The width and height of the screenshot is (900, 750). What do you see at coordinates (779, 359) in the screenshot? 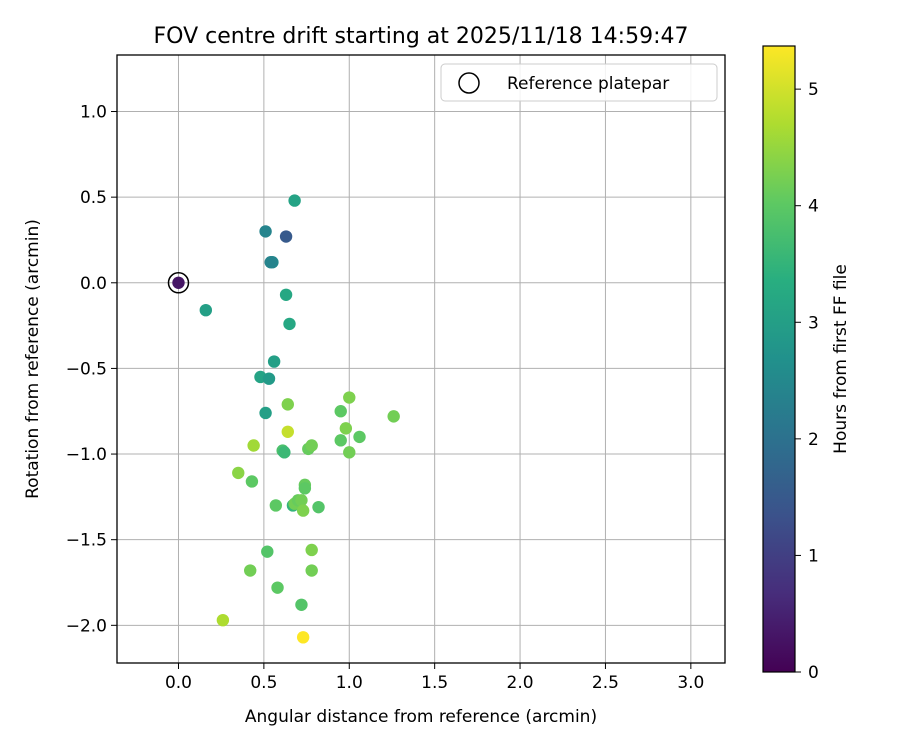
I see `colorbar-gradient` at bounding box center [779, 359].